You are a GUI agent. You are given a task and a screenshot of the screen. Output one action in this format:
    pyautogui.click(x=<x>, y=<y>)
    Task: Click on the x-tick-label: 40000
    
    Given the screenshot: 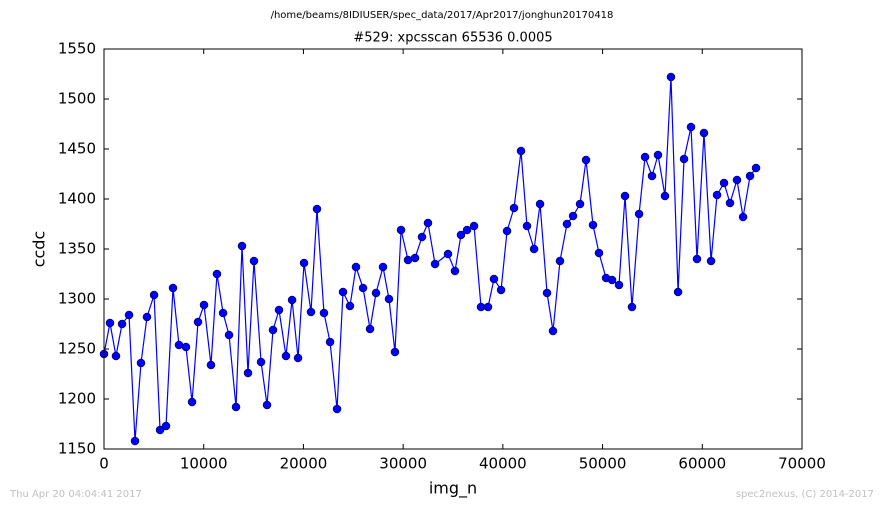 What is the action you would take?
    pyautogui.click(x=503, y=464)
    